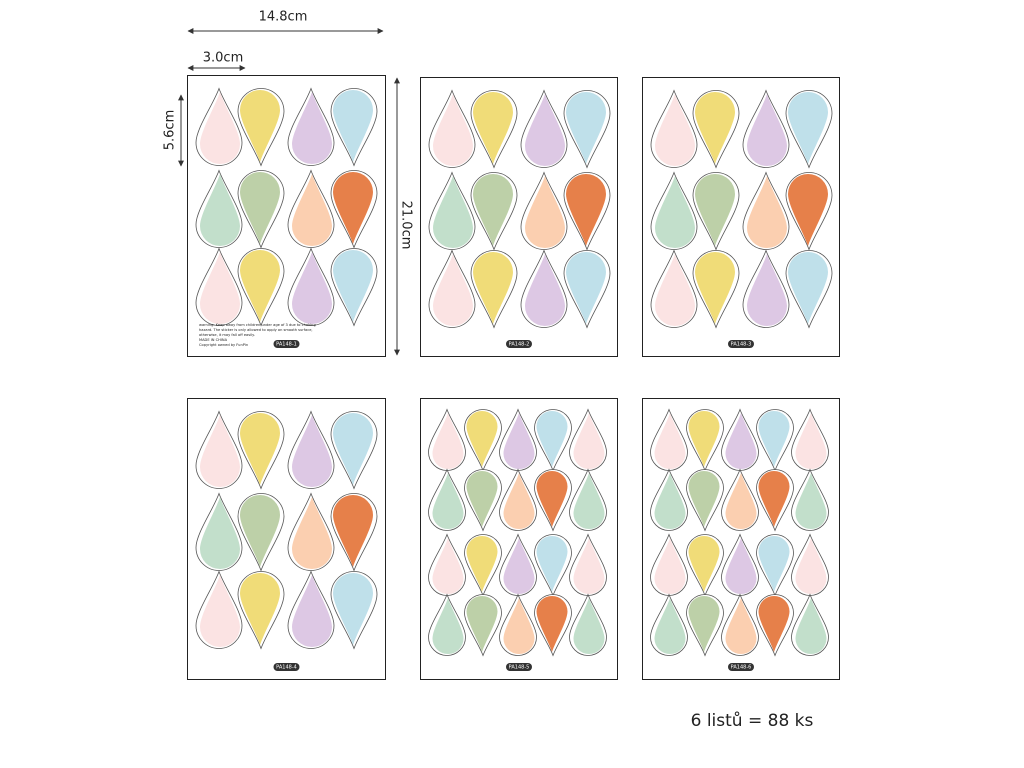 This screenshot has height=768, width=1024. Describe the element at coordinates (223, 58) in the screenshot. I see `drop-width-label: 3.0cm` at that location.